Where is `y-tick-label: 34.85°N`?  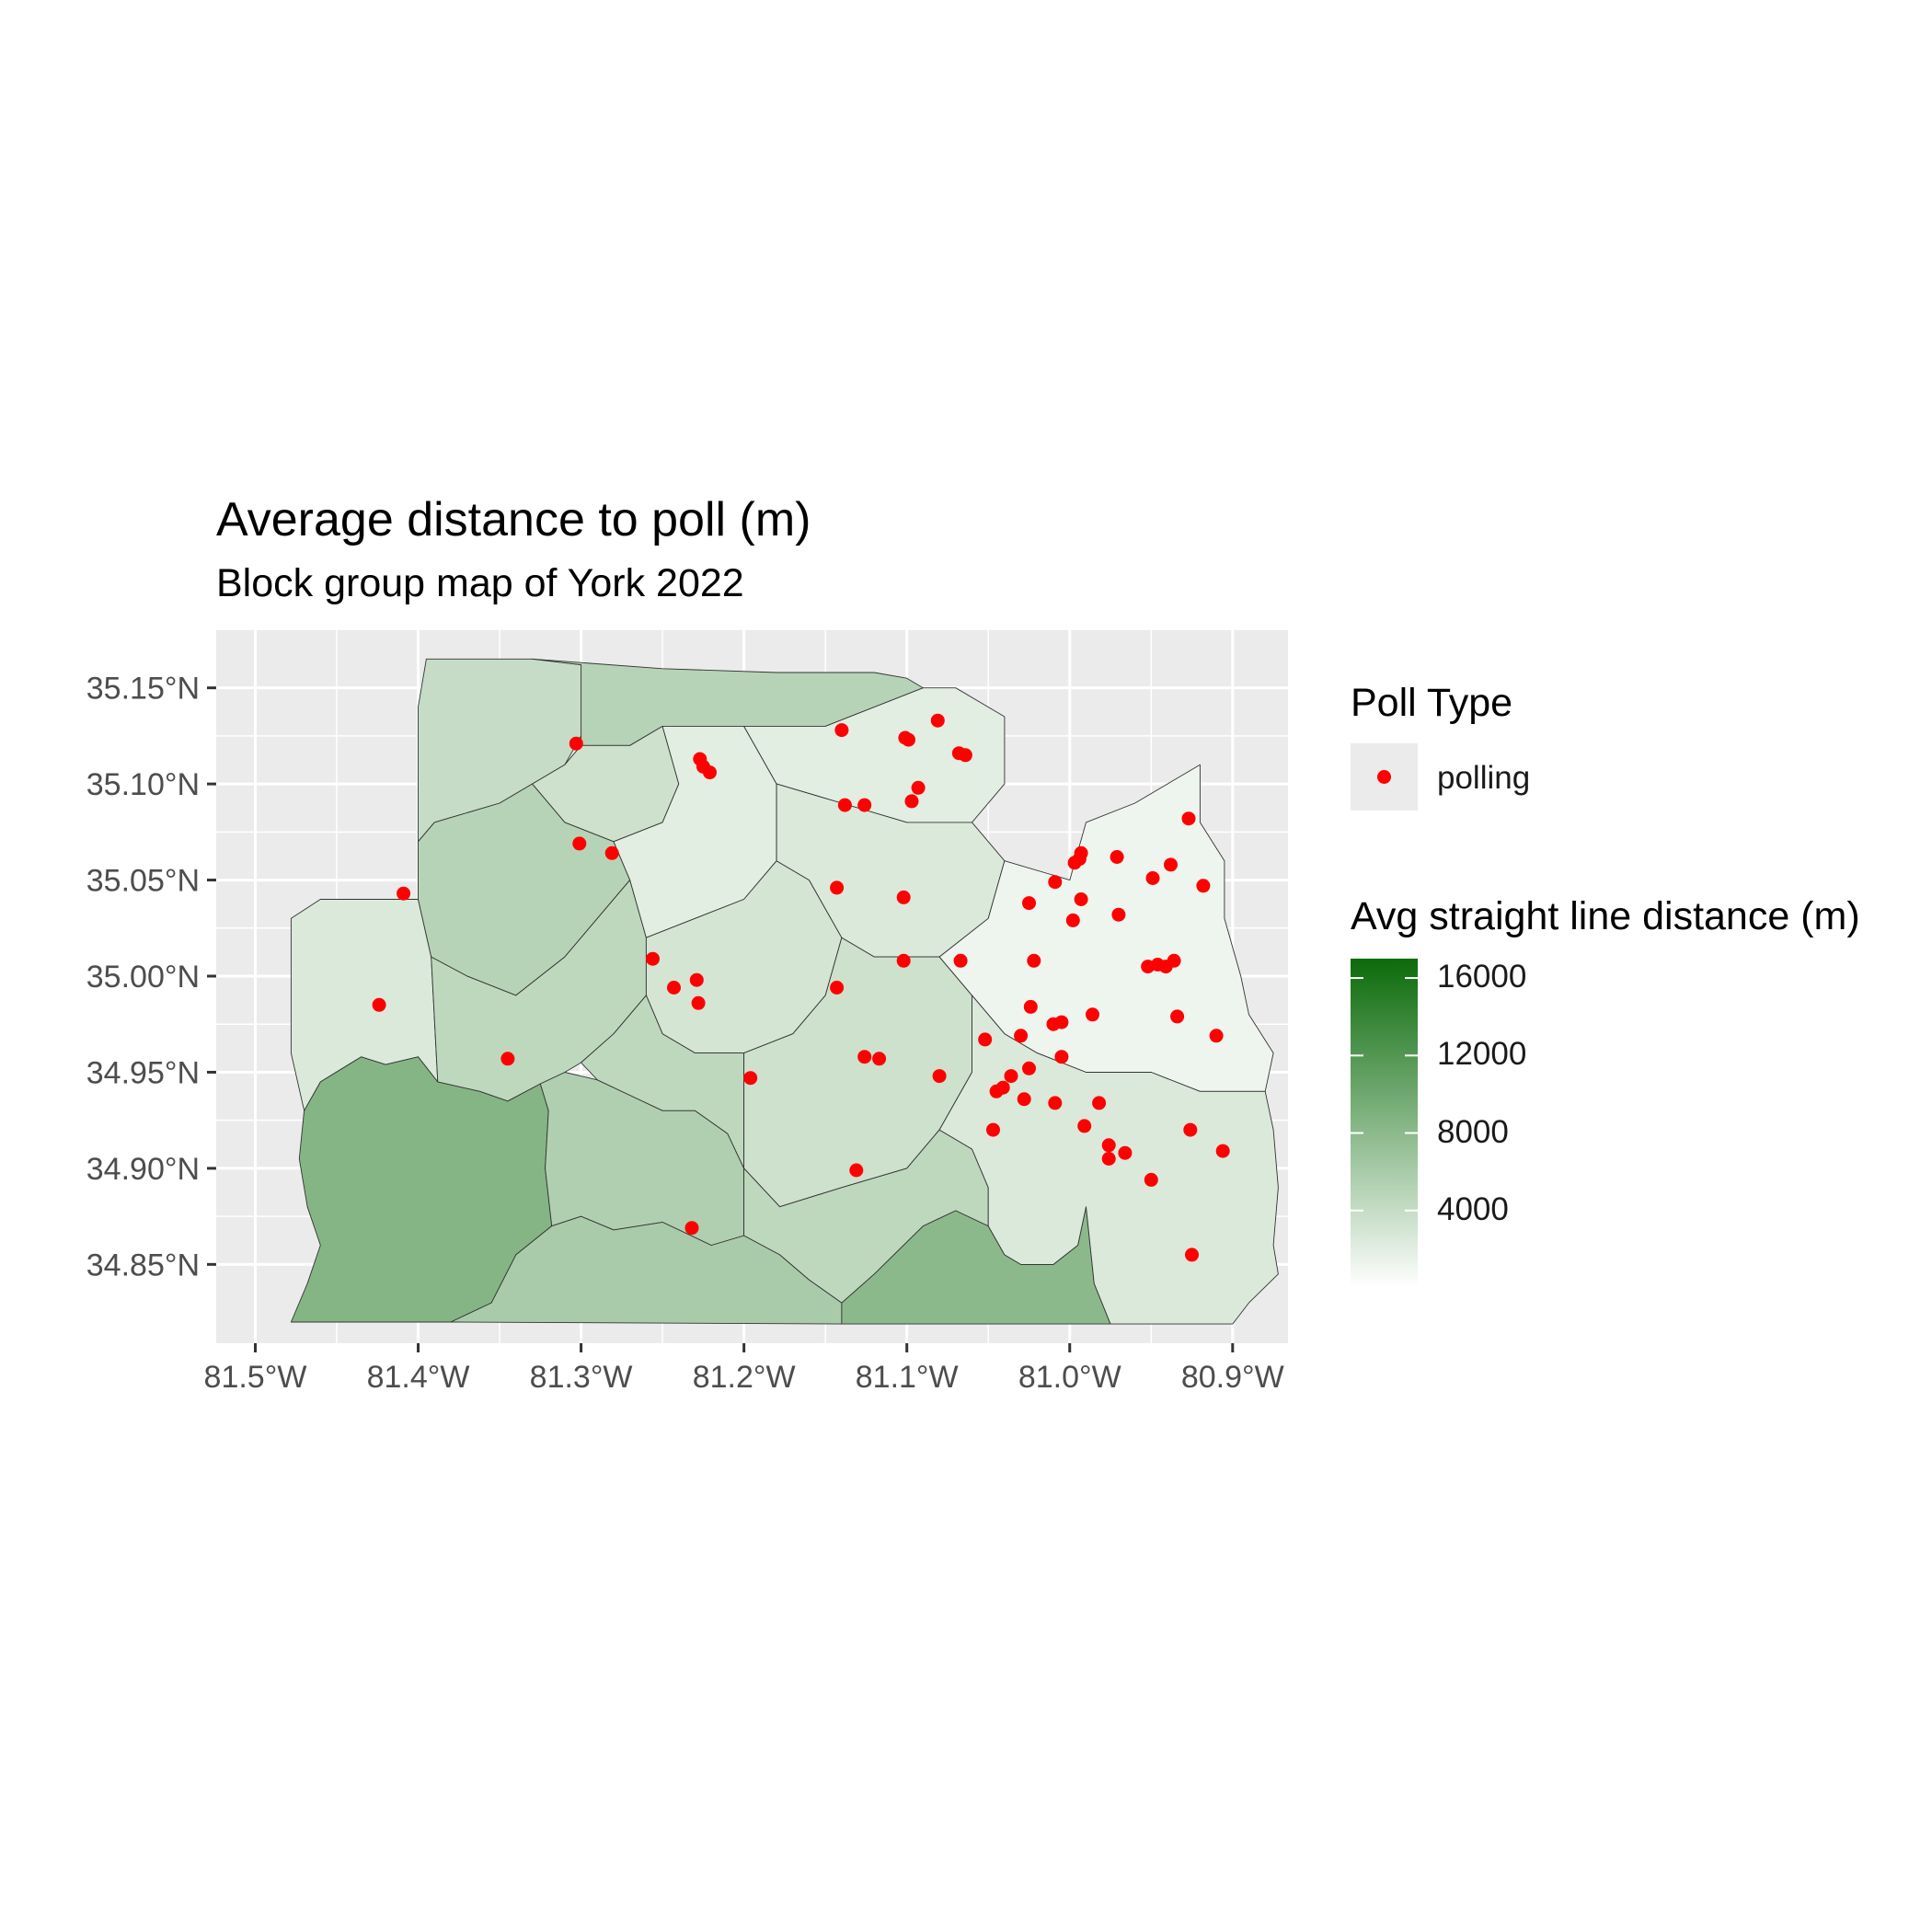
y-tick-label: 34.85°N is located at coordinates (143, 1265).